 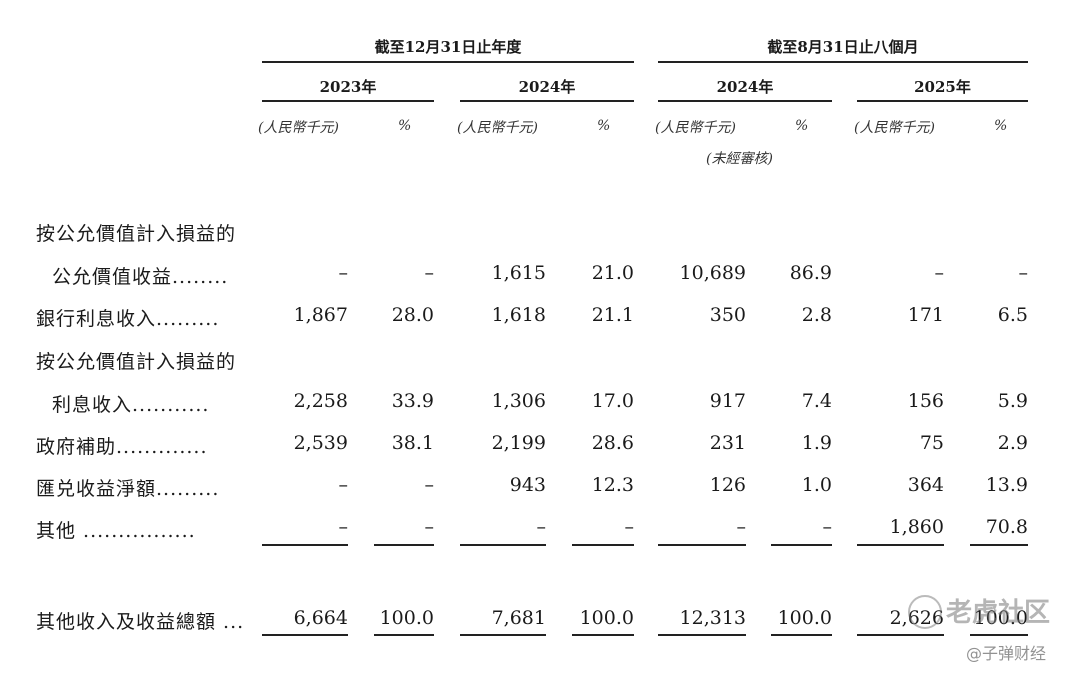 What do you see at coordinates (547, 87) in the screenshot?
I see `year-header-2024-fy: 2024年` at bounding box center [547, 87].